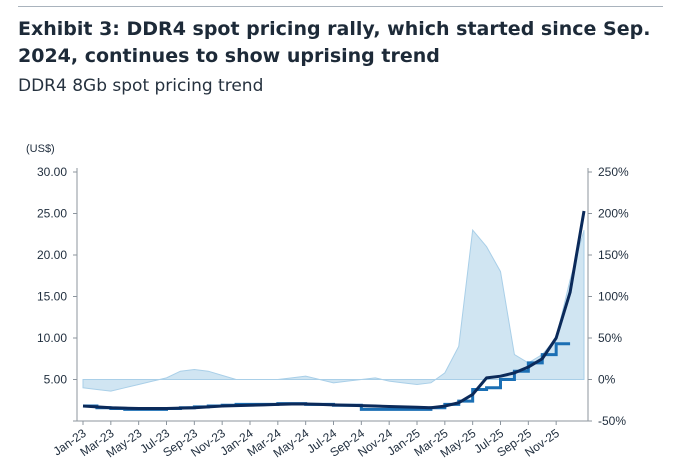 Image resolution: width=681 pixels, height=465 pixels. I want to click on y-tick-label: 5.00, so click(56, 380).